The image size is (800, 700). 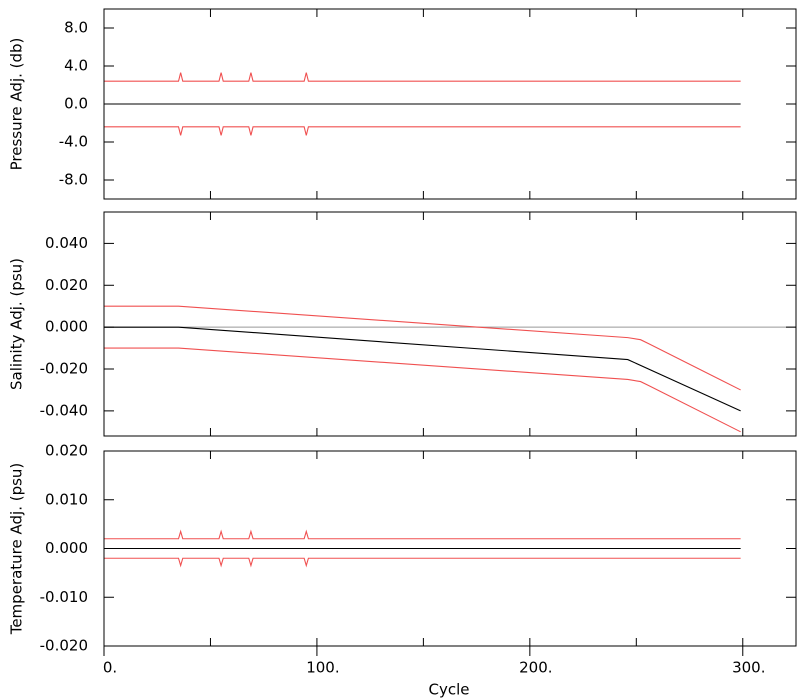 I want to click on x-tick-label: 200., so click(x=535, y=668).